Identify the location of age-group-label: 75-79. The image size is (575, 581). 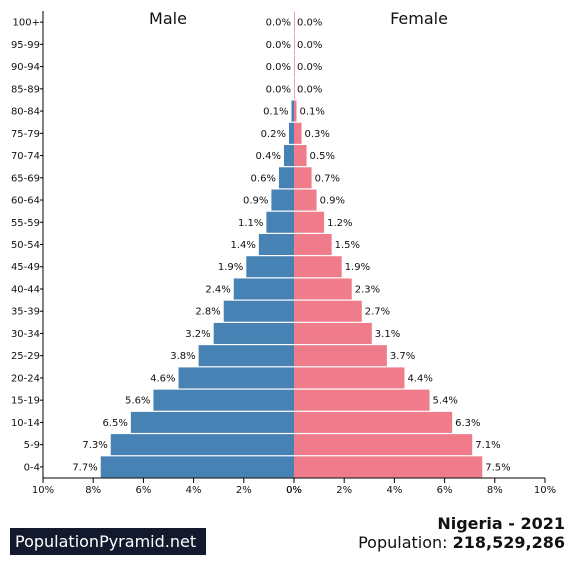
(25, 134).